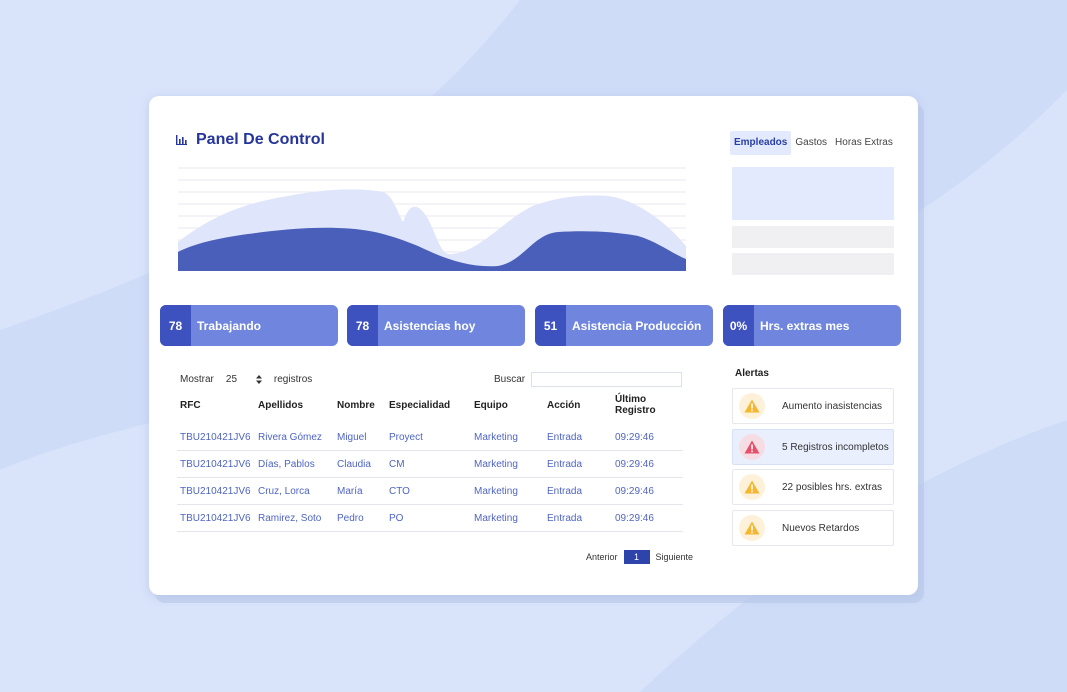  I want to click on page-size-select: 25, so click(244, 379).